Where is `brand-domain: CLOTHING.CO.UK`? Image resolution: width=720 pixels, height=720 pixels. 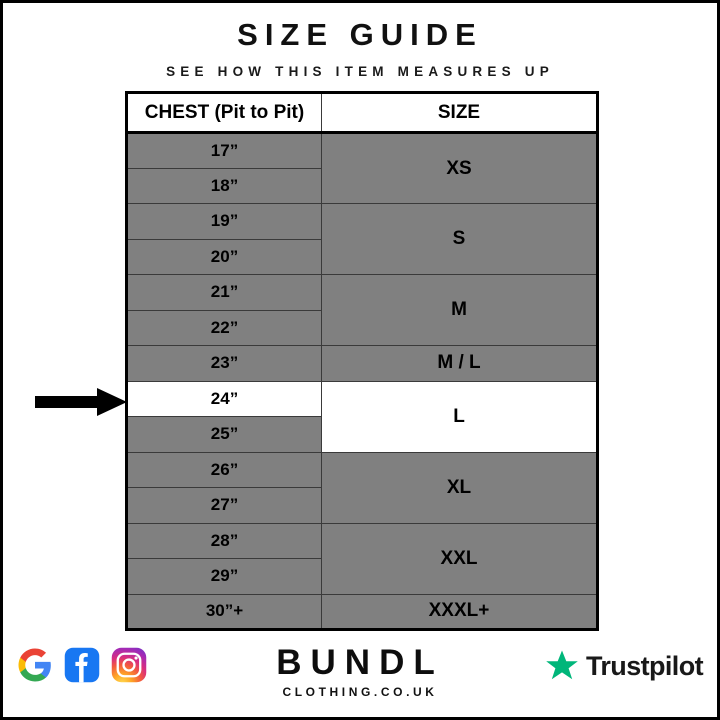
brand-domain: CLOTHING.CO.UK is located at coordinates (360, 692).